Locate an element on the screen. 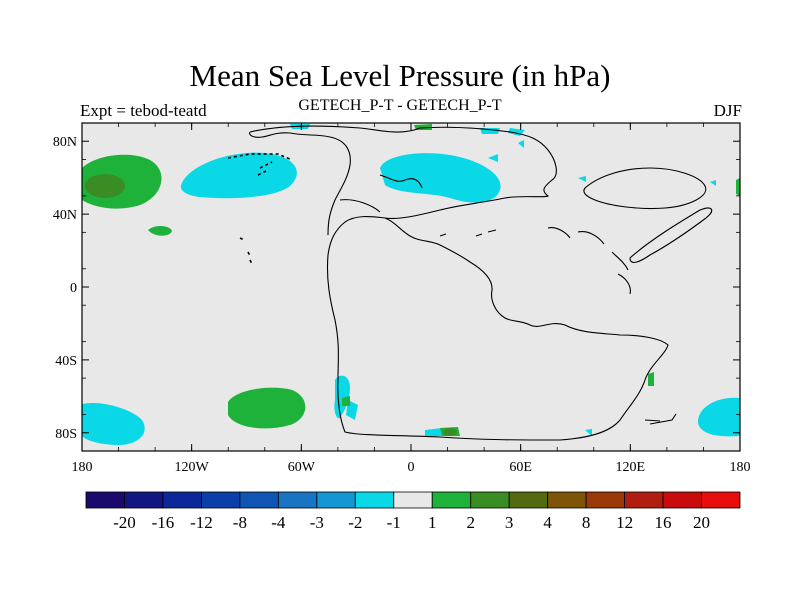 The height and width of the screenshot is (600, 800). colorbar-label: 1 is located at coordinates (432, 522).